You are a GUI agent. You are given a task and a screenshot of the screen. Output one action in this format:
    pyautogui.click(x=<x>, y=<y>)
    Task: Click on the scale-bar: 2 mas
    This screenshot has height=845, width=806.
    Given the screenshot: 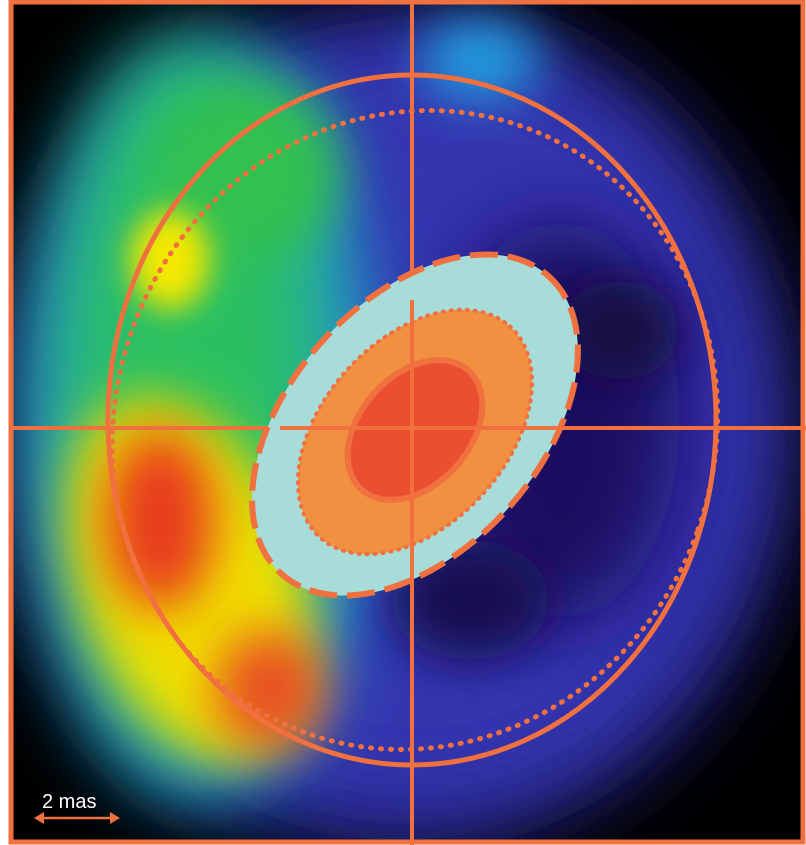 What is the action you would take?
    pyautogui.click(x=77, y=807)
    